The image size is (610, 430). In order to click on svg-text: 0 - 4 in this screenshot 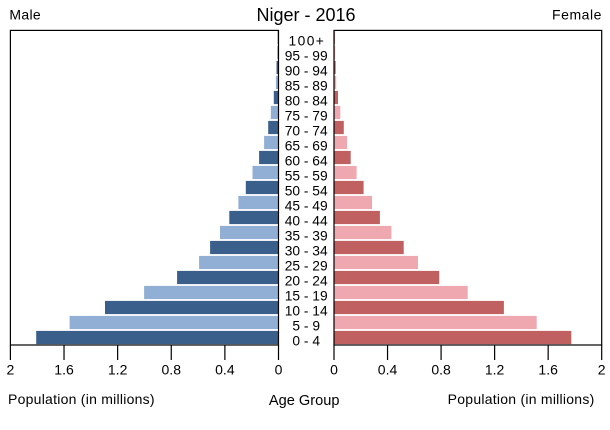, I will do `click(306, 341)`.